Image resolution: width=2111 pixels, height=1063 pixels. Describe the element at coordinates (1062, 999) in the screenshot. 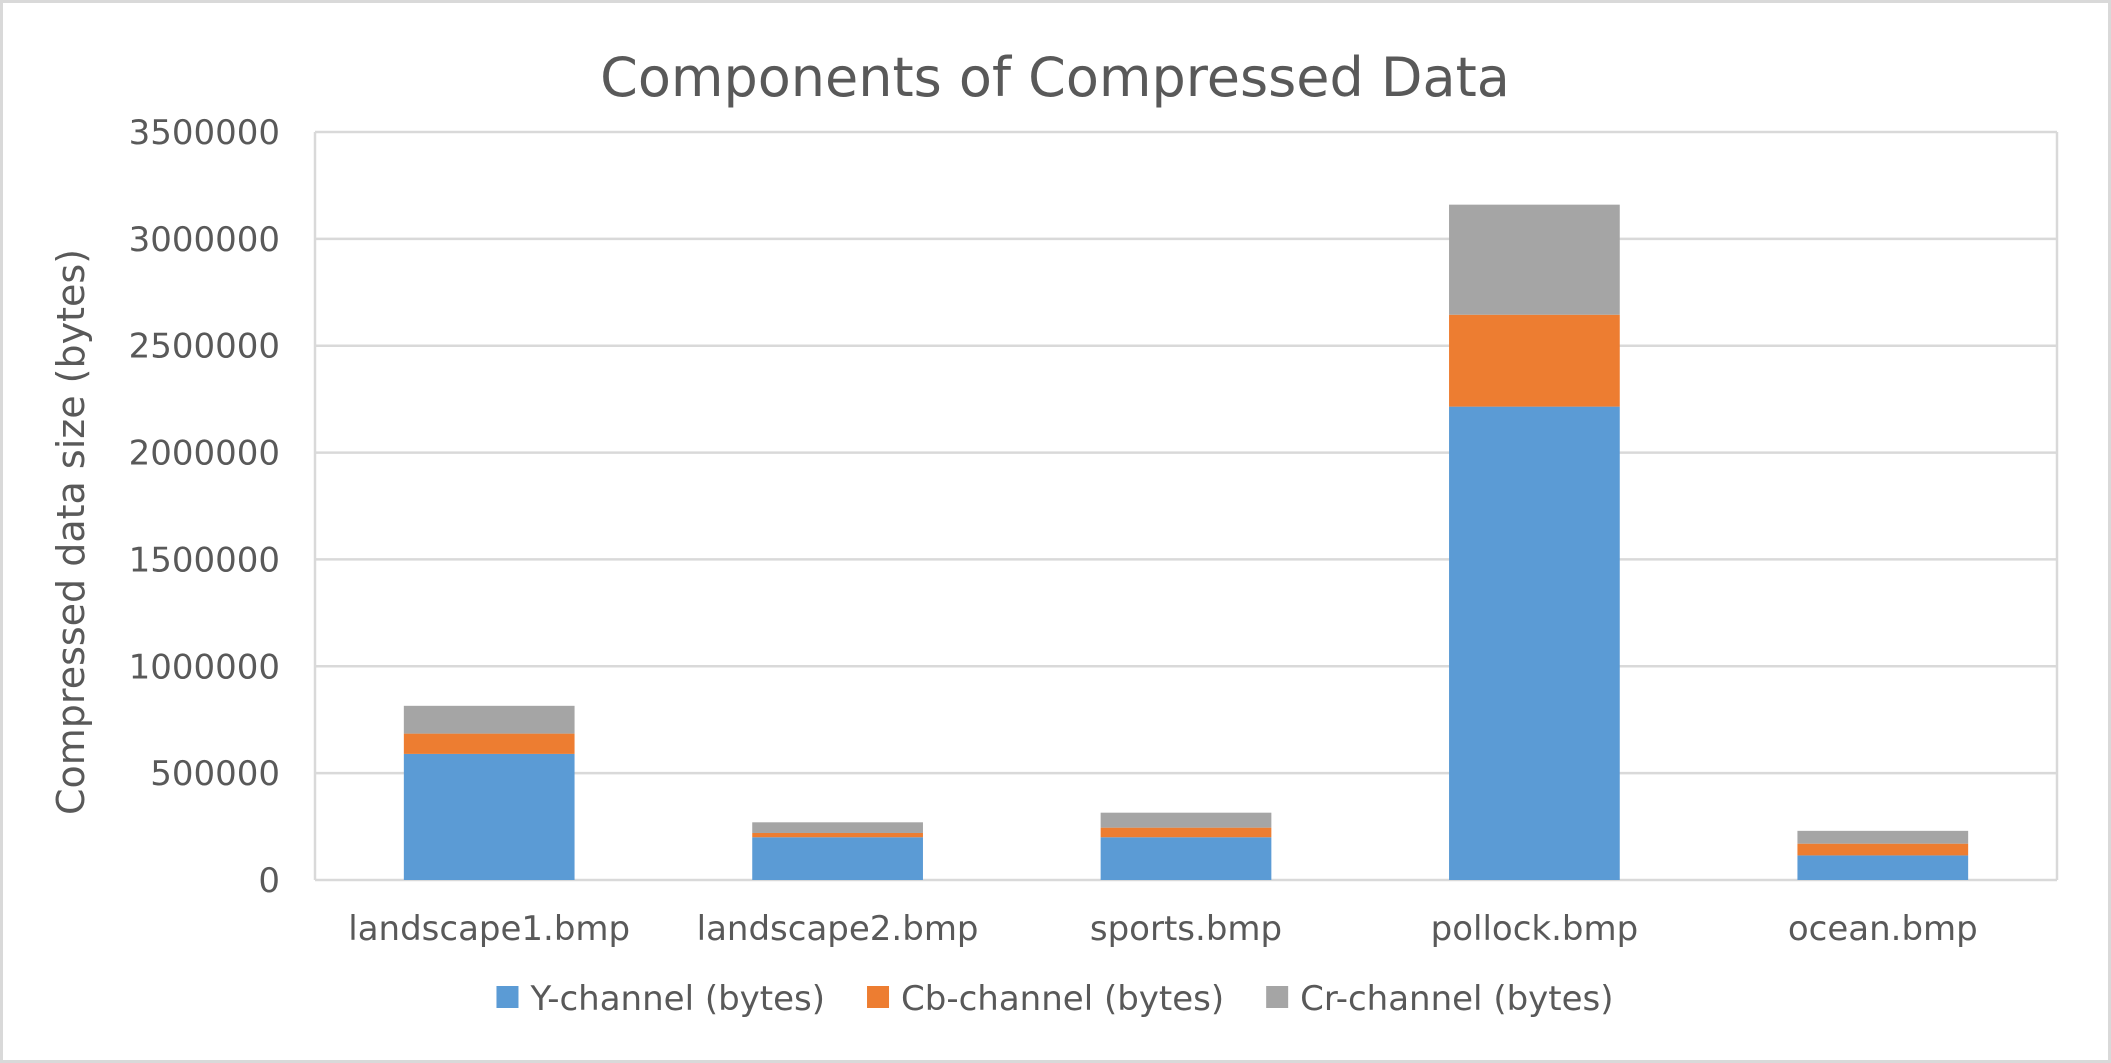

I see `legend-label: Cb-channel (bytes)` at that location.